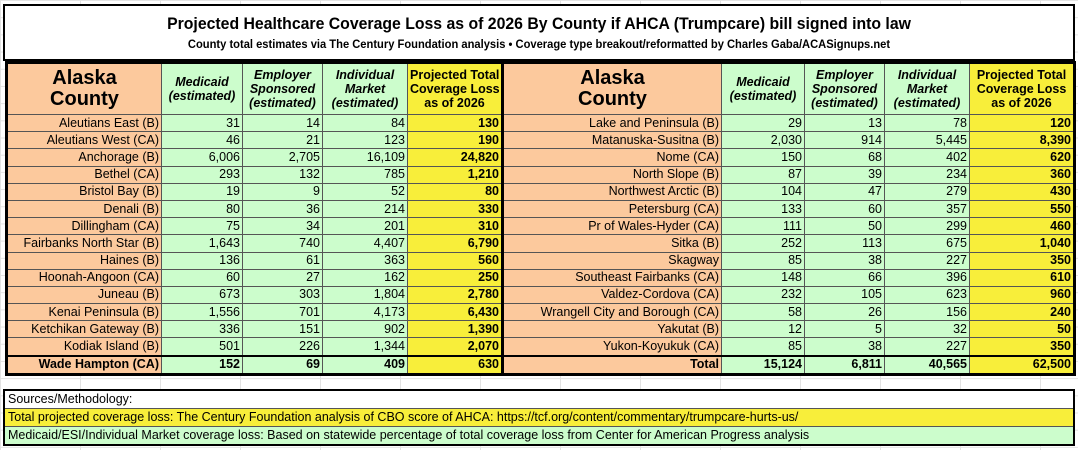 The height and width of the screenshot is (450, 1078). I want to click on employer-value: 39, so click(844, 174).